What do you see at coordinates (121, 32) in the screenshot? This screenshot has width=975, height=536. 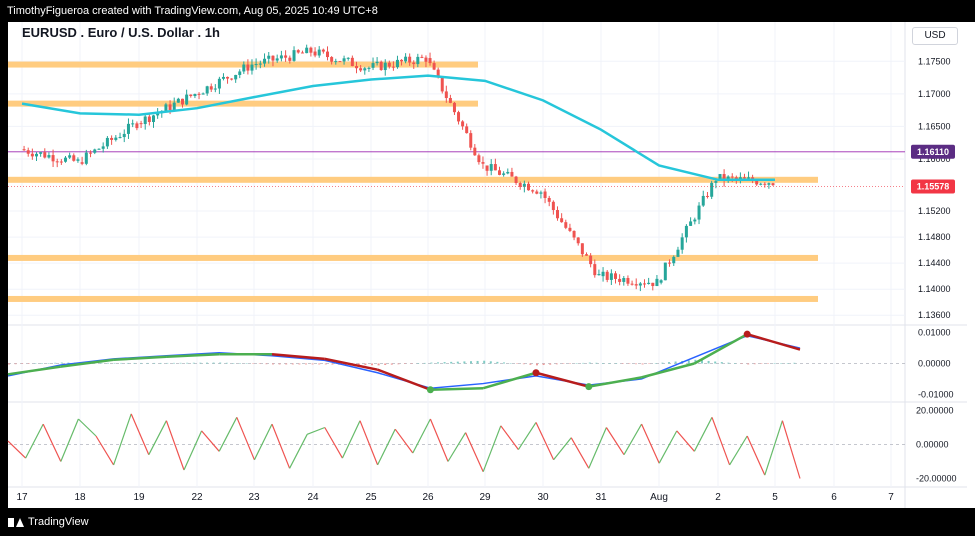 I see `symbol-title: EURUSD . Euro / U.S. Dollar . 1h` at bounding box center [121, 32].